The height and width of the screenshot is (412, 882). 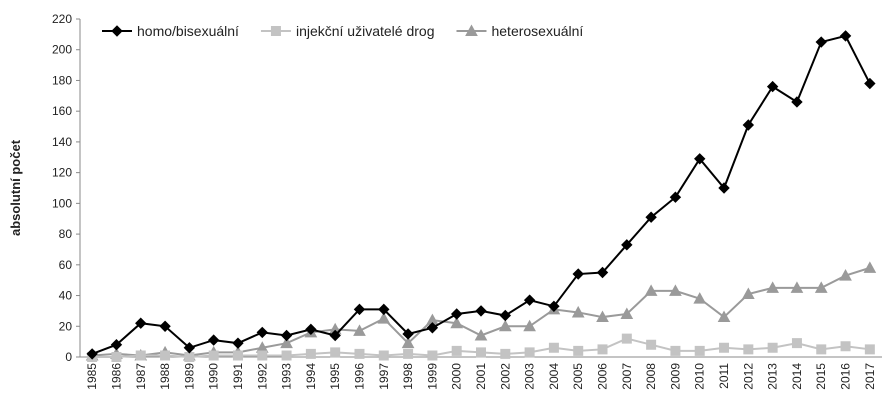 What do you see at coordinates (189, 376) in the screenshot?
I see `x-tick-label: 1989` at bounding box center [189, 376].